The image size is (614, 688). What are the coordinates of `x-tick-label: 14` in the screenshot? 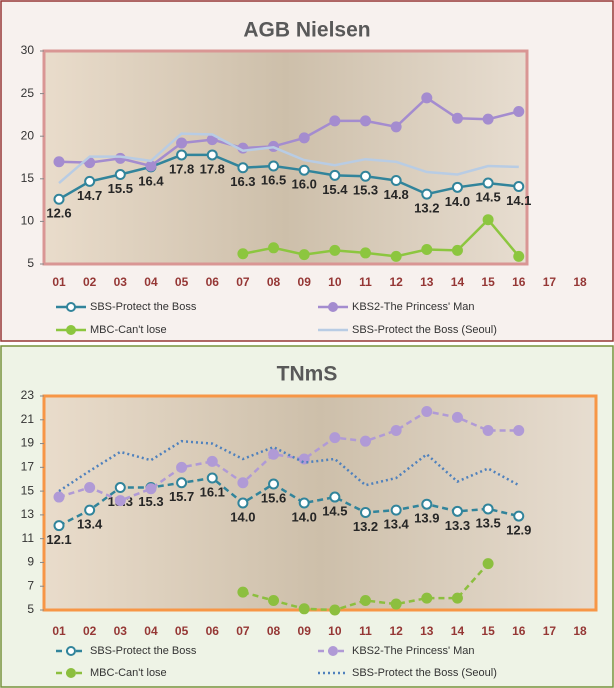 It's located at (458, 631).